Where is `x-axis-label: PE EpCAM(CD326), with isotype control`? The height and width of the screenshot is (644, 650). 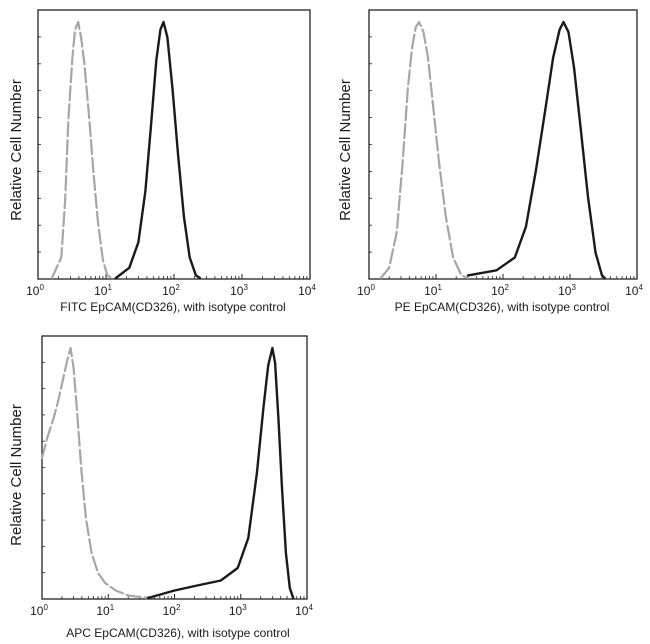 x-axis-label: PE EpCAM(CD326), with isotype control is located at coordinates (502, 307).